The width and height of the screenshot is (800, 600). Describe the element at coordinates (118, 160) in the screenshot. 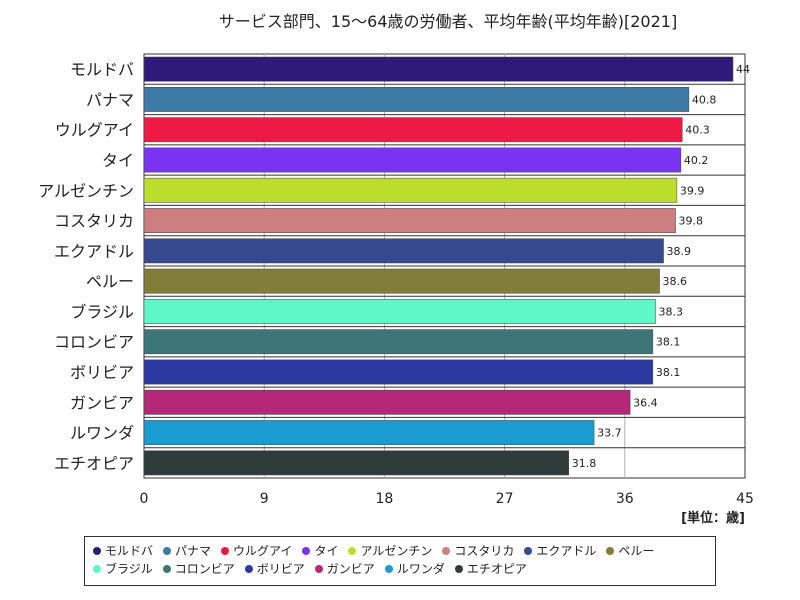

I see `category-label: タイ` at that location.